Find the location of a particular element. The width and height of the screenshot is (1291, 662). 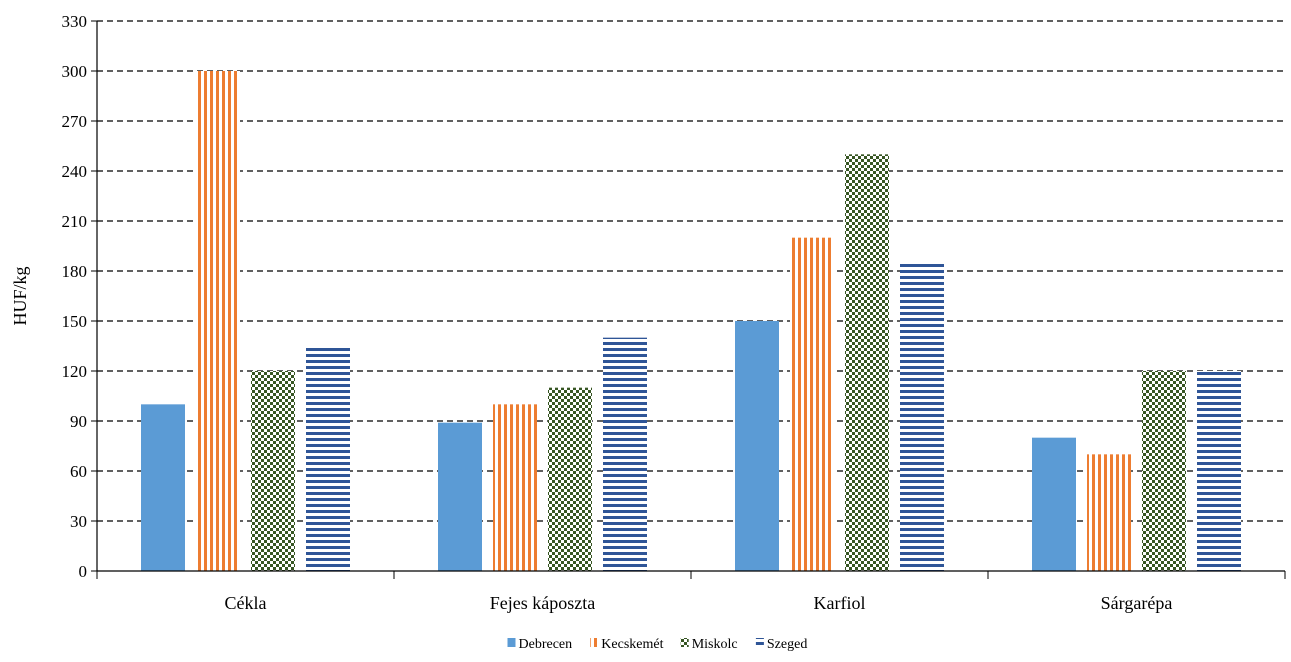

bar-miskolc-cekla is located at coordinates (273, 471).